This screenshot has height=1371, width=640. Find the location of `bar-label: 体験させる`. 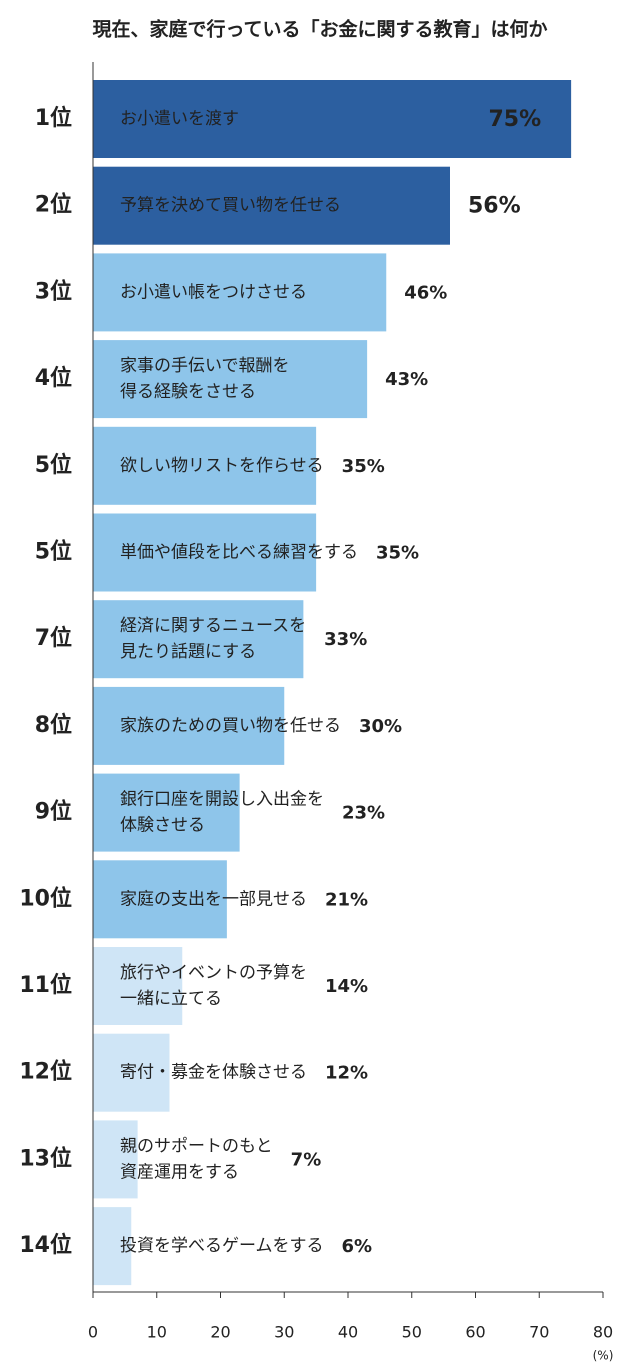

bar-label: 体験させる is located at coordinates (162, 826).